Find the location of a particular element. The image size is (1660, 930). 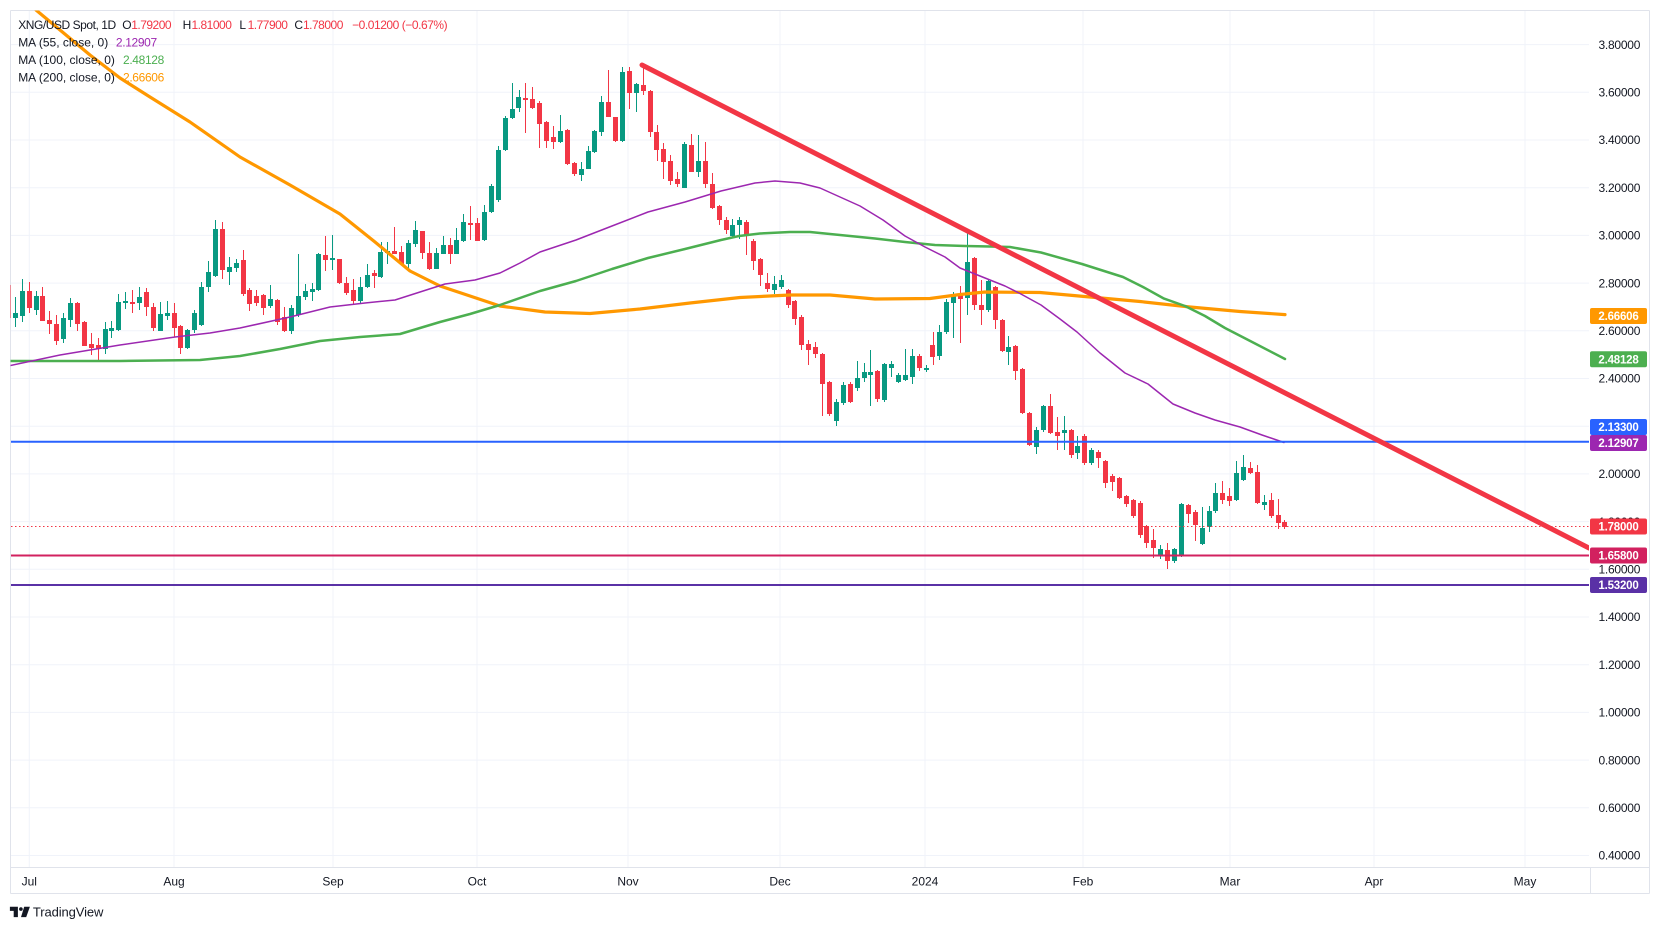

svg-text: MA (200, close, 0) is located at coordinates (66, 77).